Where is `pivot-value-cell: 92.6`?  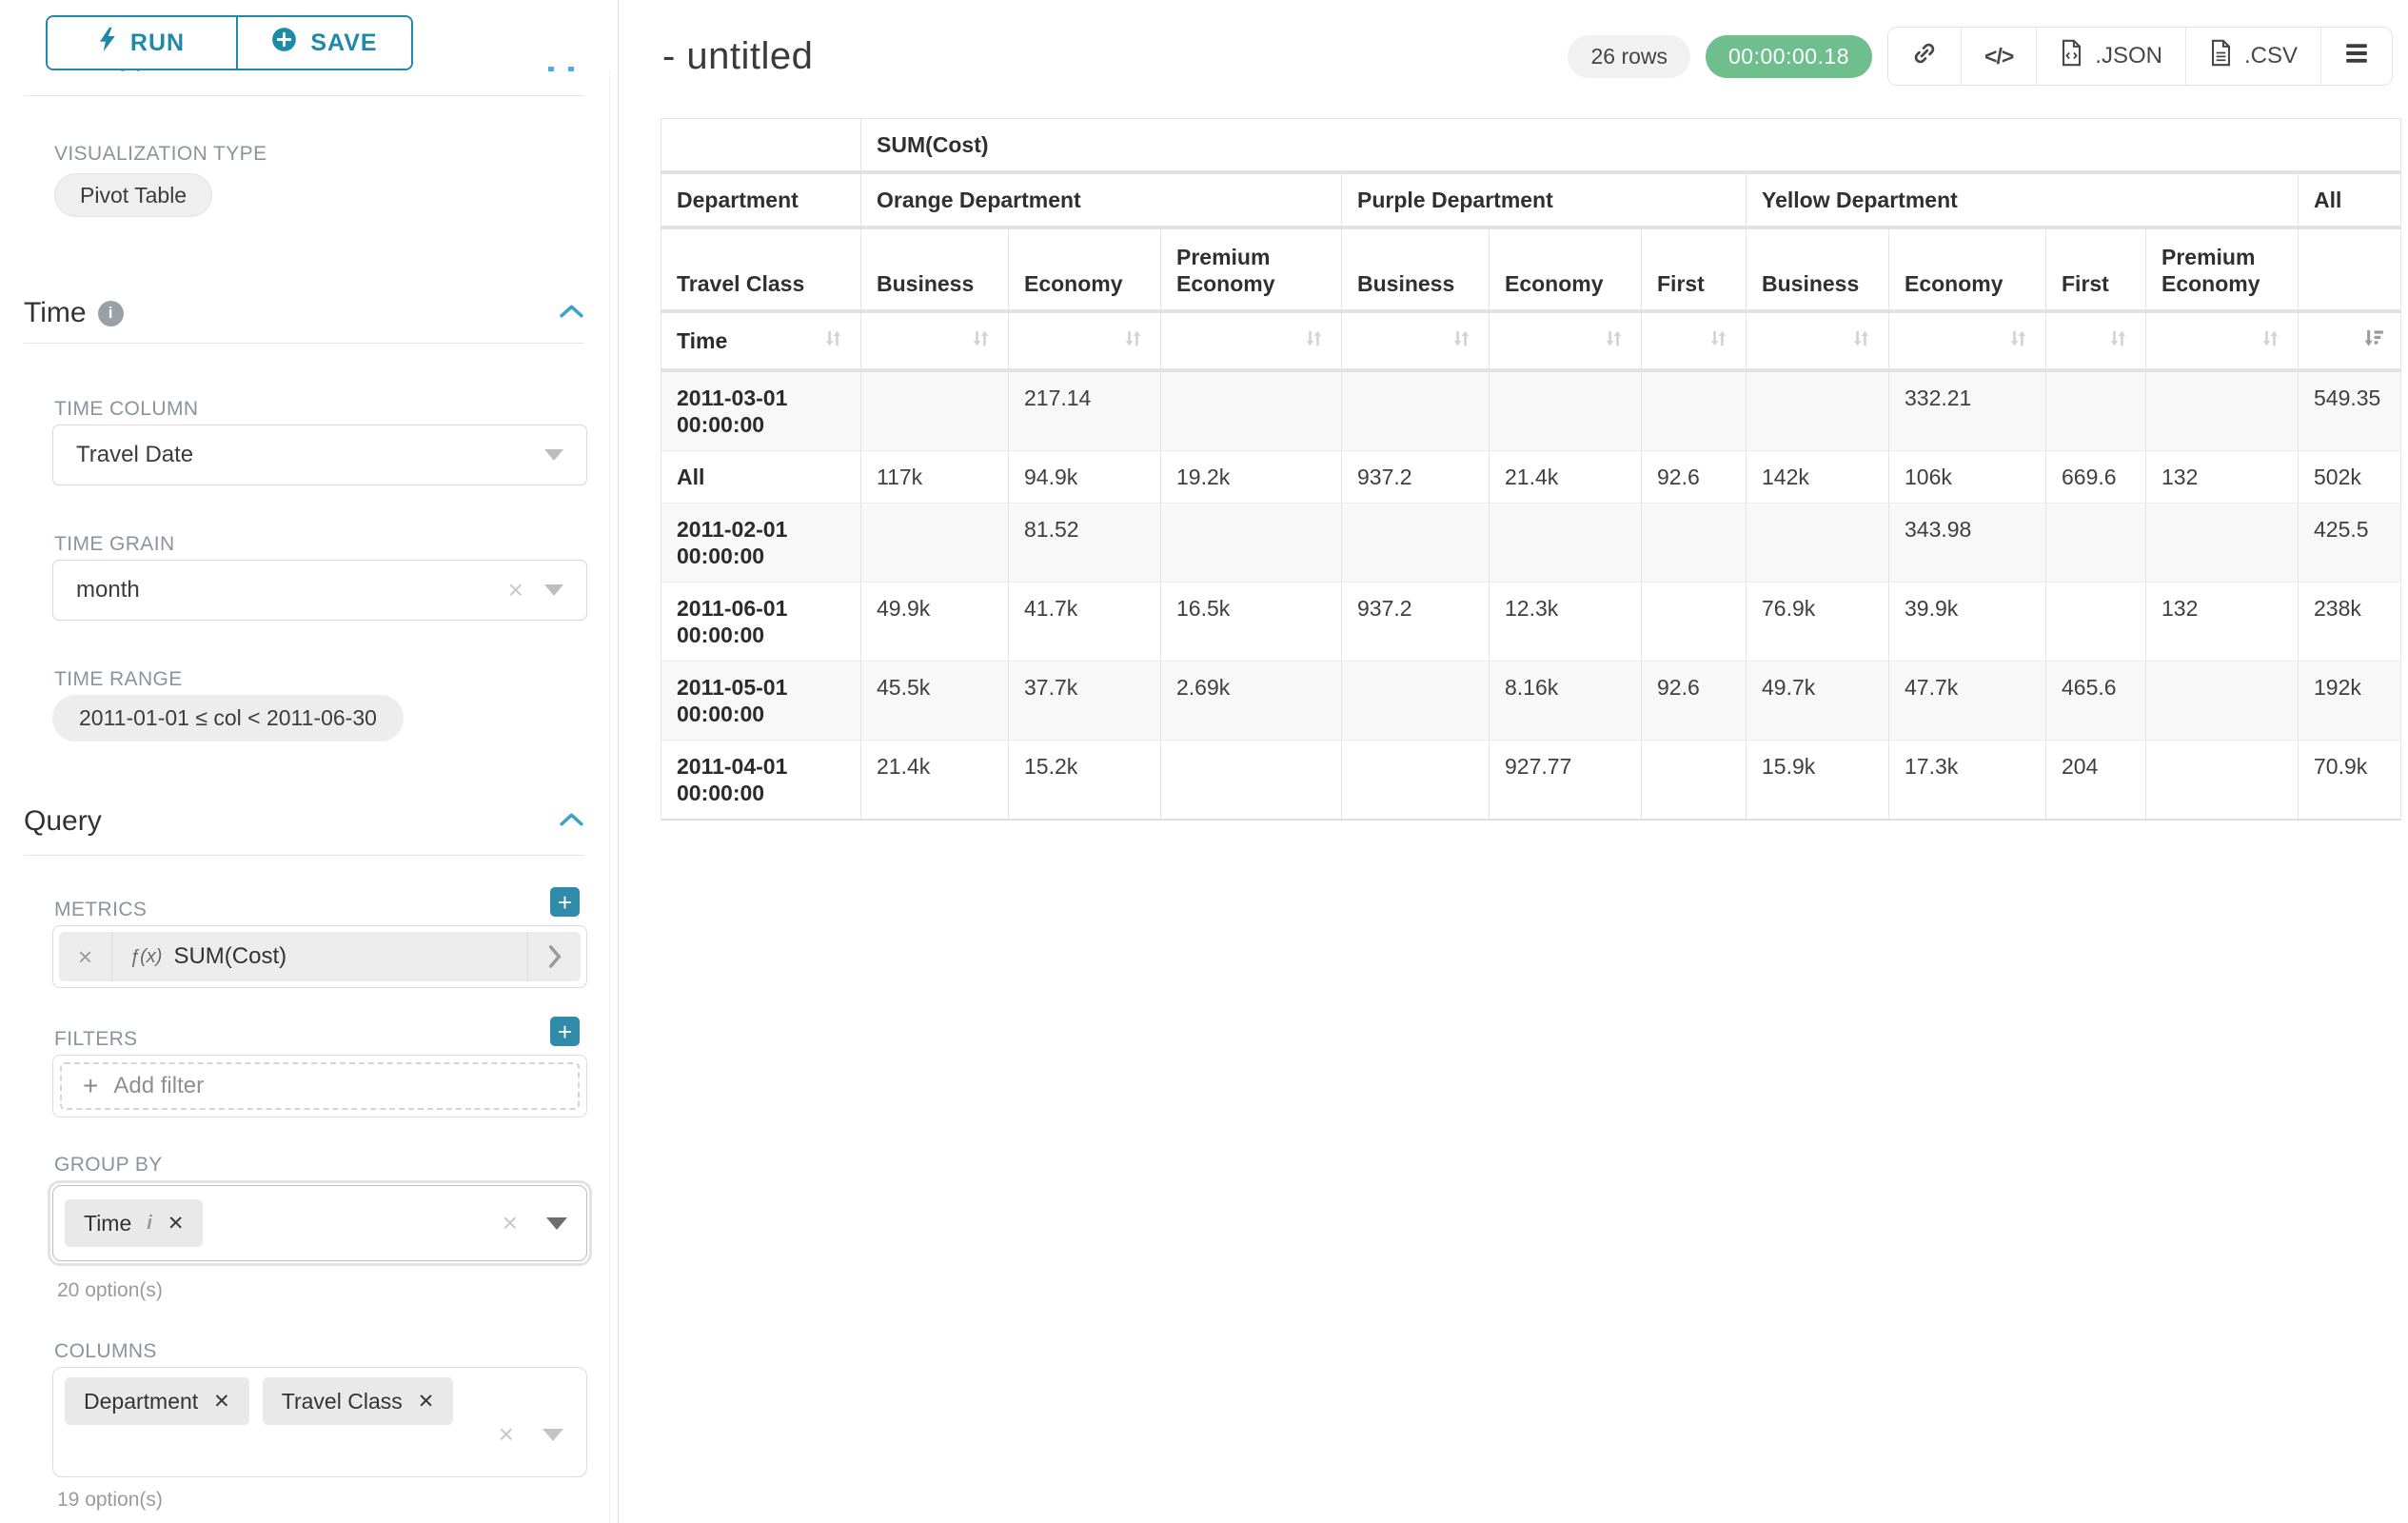
pivot-value-cell: 92.6 is located at coordinates (1694, 701).